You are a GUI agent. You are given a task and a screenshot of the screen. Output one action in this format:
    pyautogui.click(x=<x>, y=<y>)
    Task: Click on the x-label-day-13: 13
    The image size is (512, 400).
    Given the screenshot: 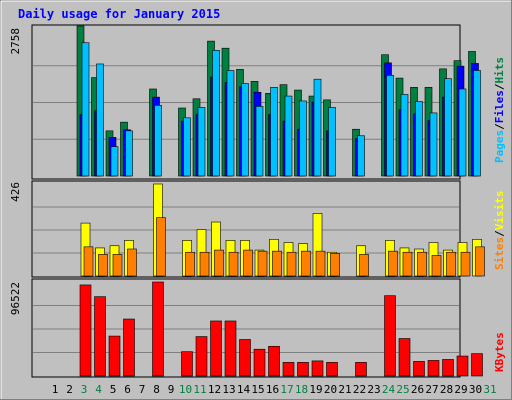 What is the action you would take?
    pyautogui.click(x=228, y=389)
    